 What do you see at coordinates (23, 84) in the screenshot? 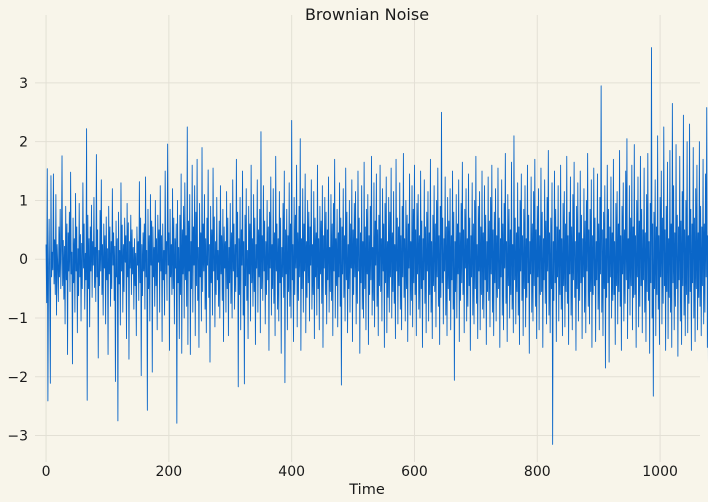
I see `y-tick-label: 3` at bounding box center [23, 84].